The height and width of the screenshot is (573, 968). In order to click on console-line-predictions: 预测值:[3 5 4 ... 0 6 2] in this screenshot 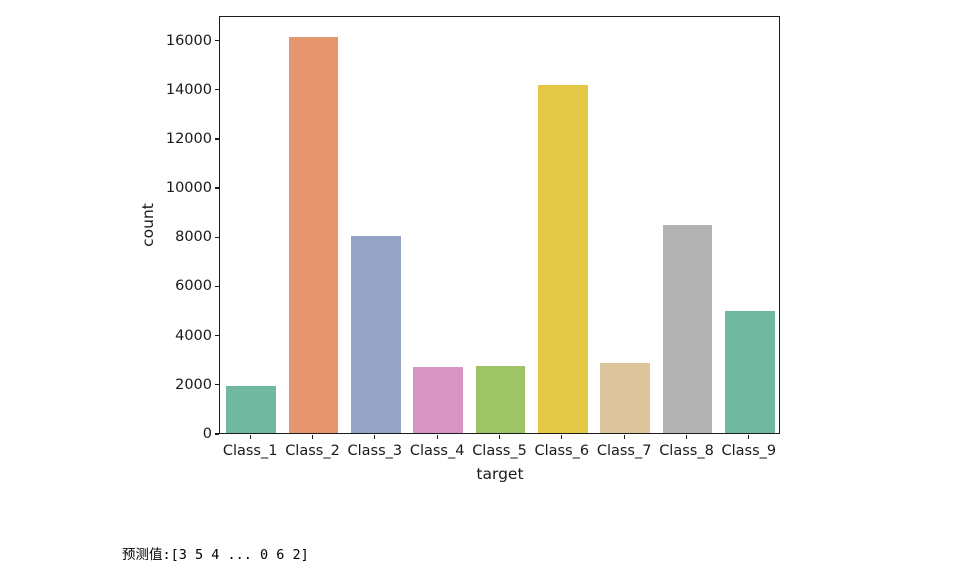, I will do `click(215, 555)`.